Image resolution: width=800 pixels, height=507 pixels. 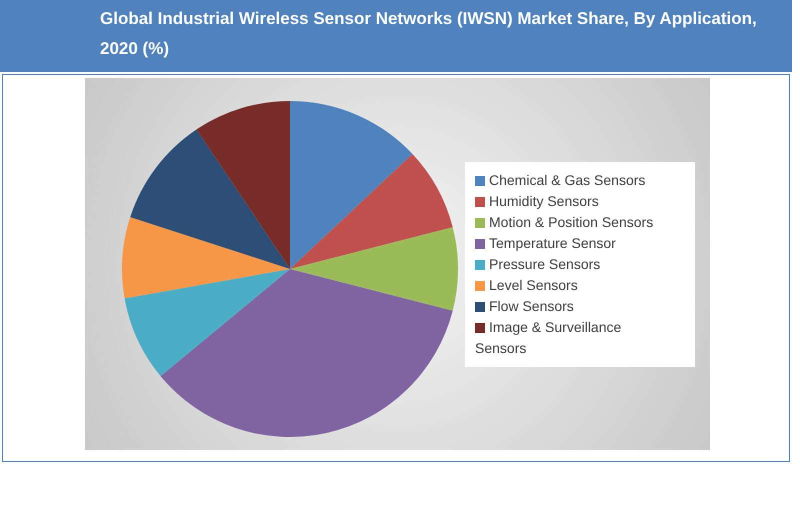 What do you see at coordinates (548, 337) in the screenshot?
I see `legend-label: Image & Surveillance Sensors` at bounding box center [548, 337].